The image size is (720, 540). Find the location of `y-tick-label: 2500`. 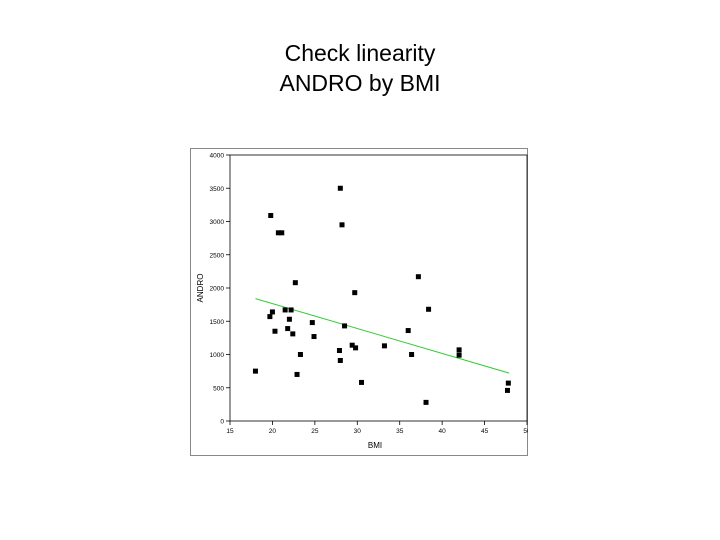

y-tick-label: 2500 is located at coordinates (217, 255).